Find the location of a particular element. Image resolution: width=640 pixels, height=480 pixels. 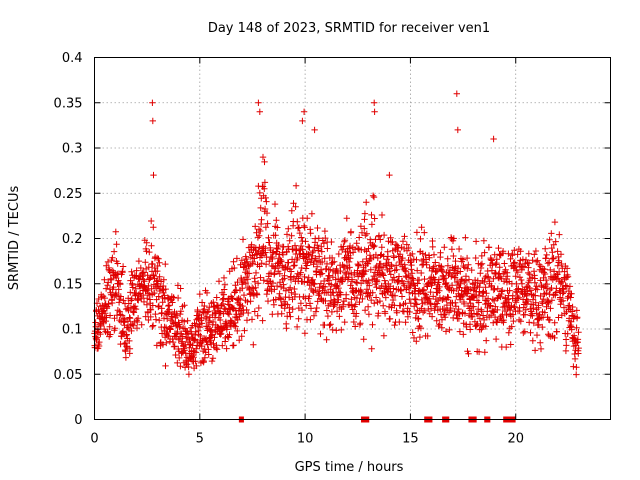

y-tick-label: 0.25 is located at coordinates (68, 194).